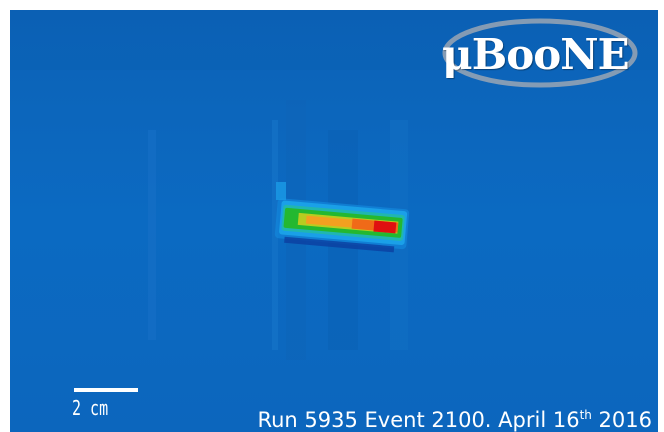 The width and height of the screenshot is (664, 432). I want to click on caption-prefix: Run 5935 Event 2100. April 16, so click(418, 420).